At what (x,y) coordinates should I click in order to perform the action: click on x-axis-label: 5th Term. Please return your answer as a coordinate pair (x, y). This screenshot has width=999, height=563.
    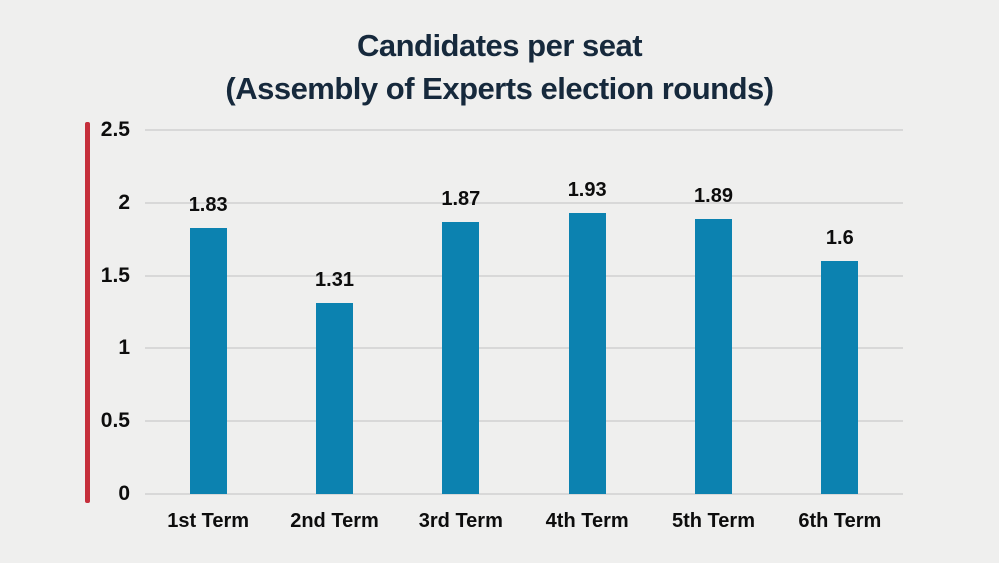
    Looking at the image, I should click on (713, 521).